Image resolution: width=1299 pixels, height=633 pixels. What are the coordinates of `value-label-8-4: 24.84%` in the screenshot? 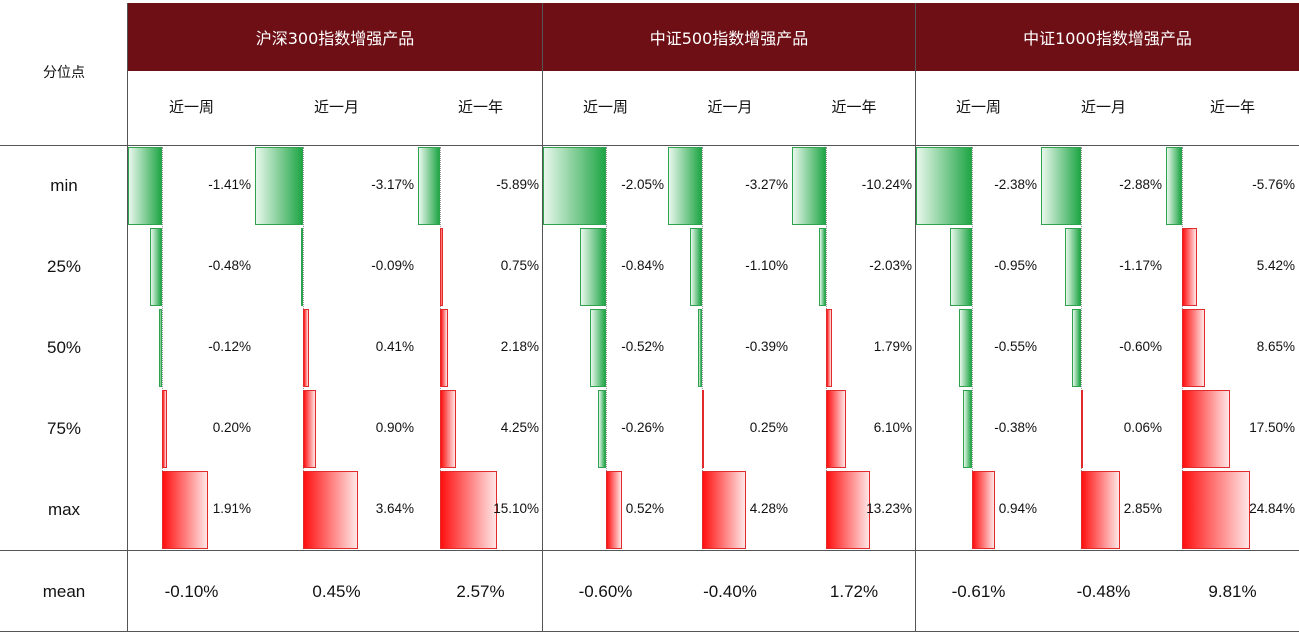 It's located at (1272, 508).